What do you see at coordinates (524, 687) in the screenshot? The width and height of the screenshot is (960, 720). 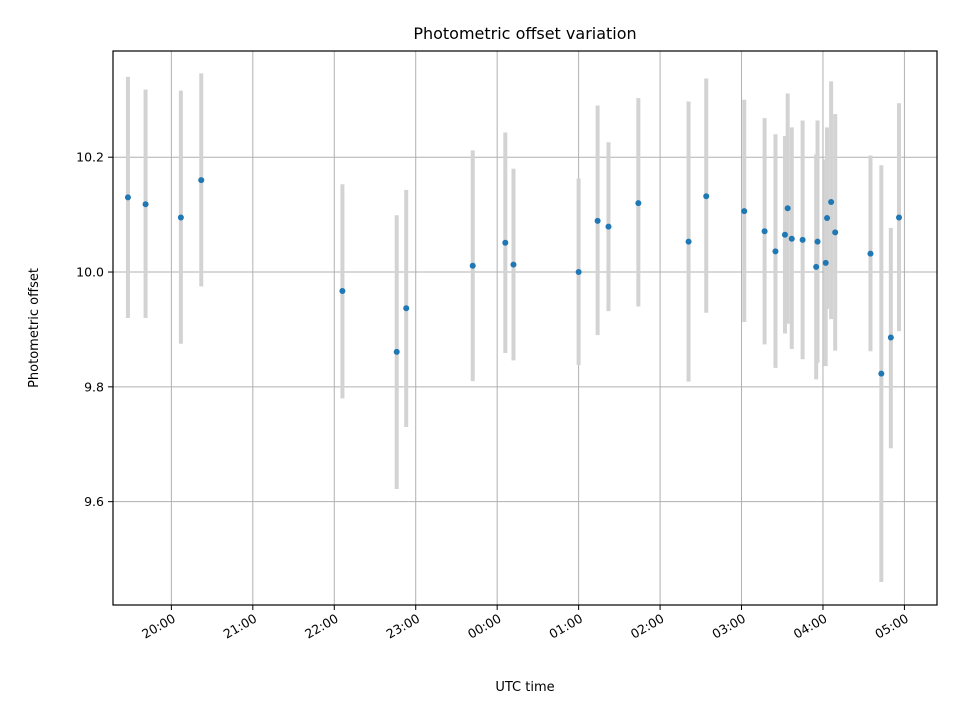 I see `x-axis-label: UTC time` at bounding box center [524, 687].